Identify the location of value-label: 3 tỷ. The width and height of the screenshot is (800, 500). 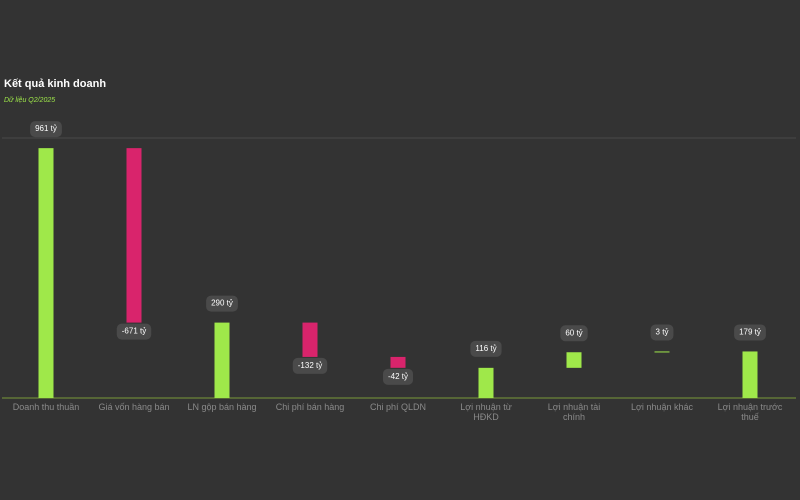
(662, 332).